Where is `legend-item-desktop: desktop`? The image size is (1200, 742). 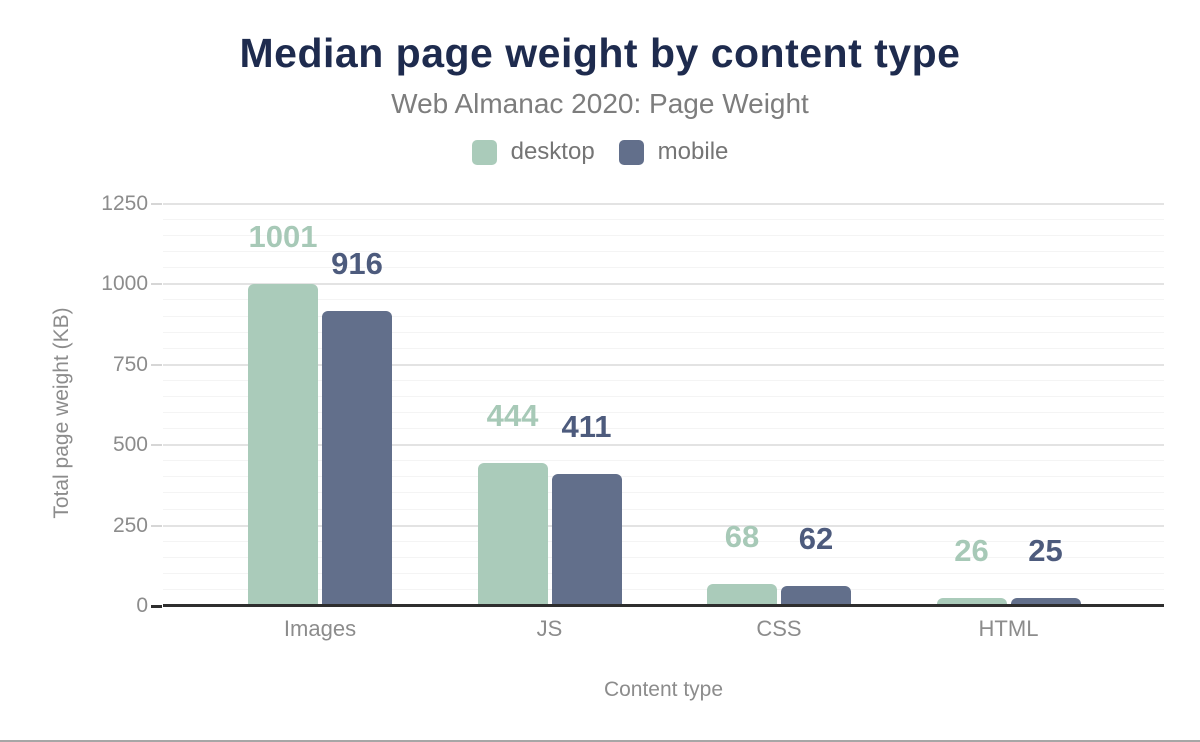
legend-item-desktop: desktop is located at coordinates (533, 152).